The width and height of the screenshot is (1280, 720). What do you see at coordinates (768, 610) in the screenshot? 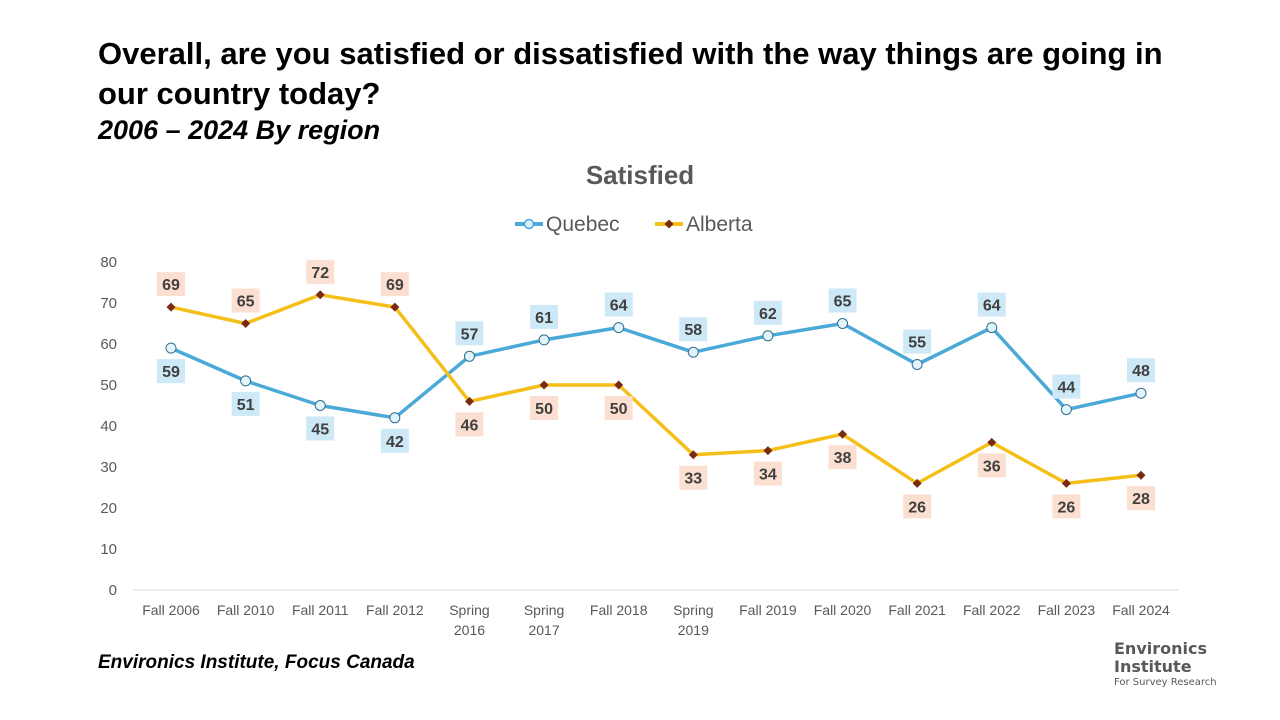
I see `x-tick-label: Fall 2019` at bounding box center [768, 610].